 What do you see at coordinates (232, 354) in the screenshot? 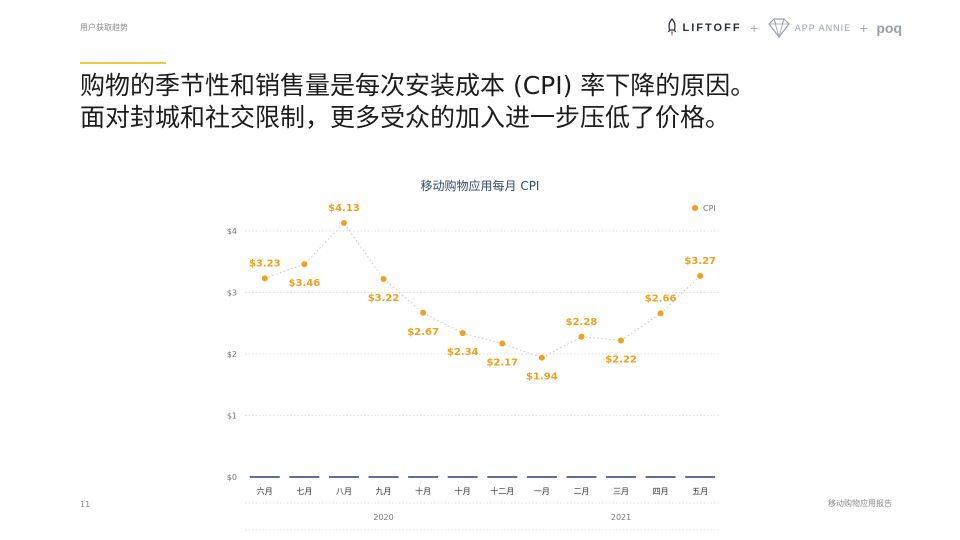
I see `y-tick-label: $2` at bounding box center [232, 354].